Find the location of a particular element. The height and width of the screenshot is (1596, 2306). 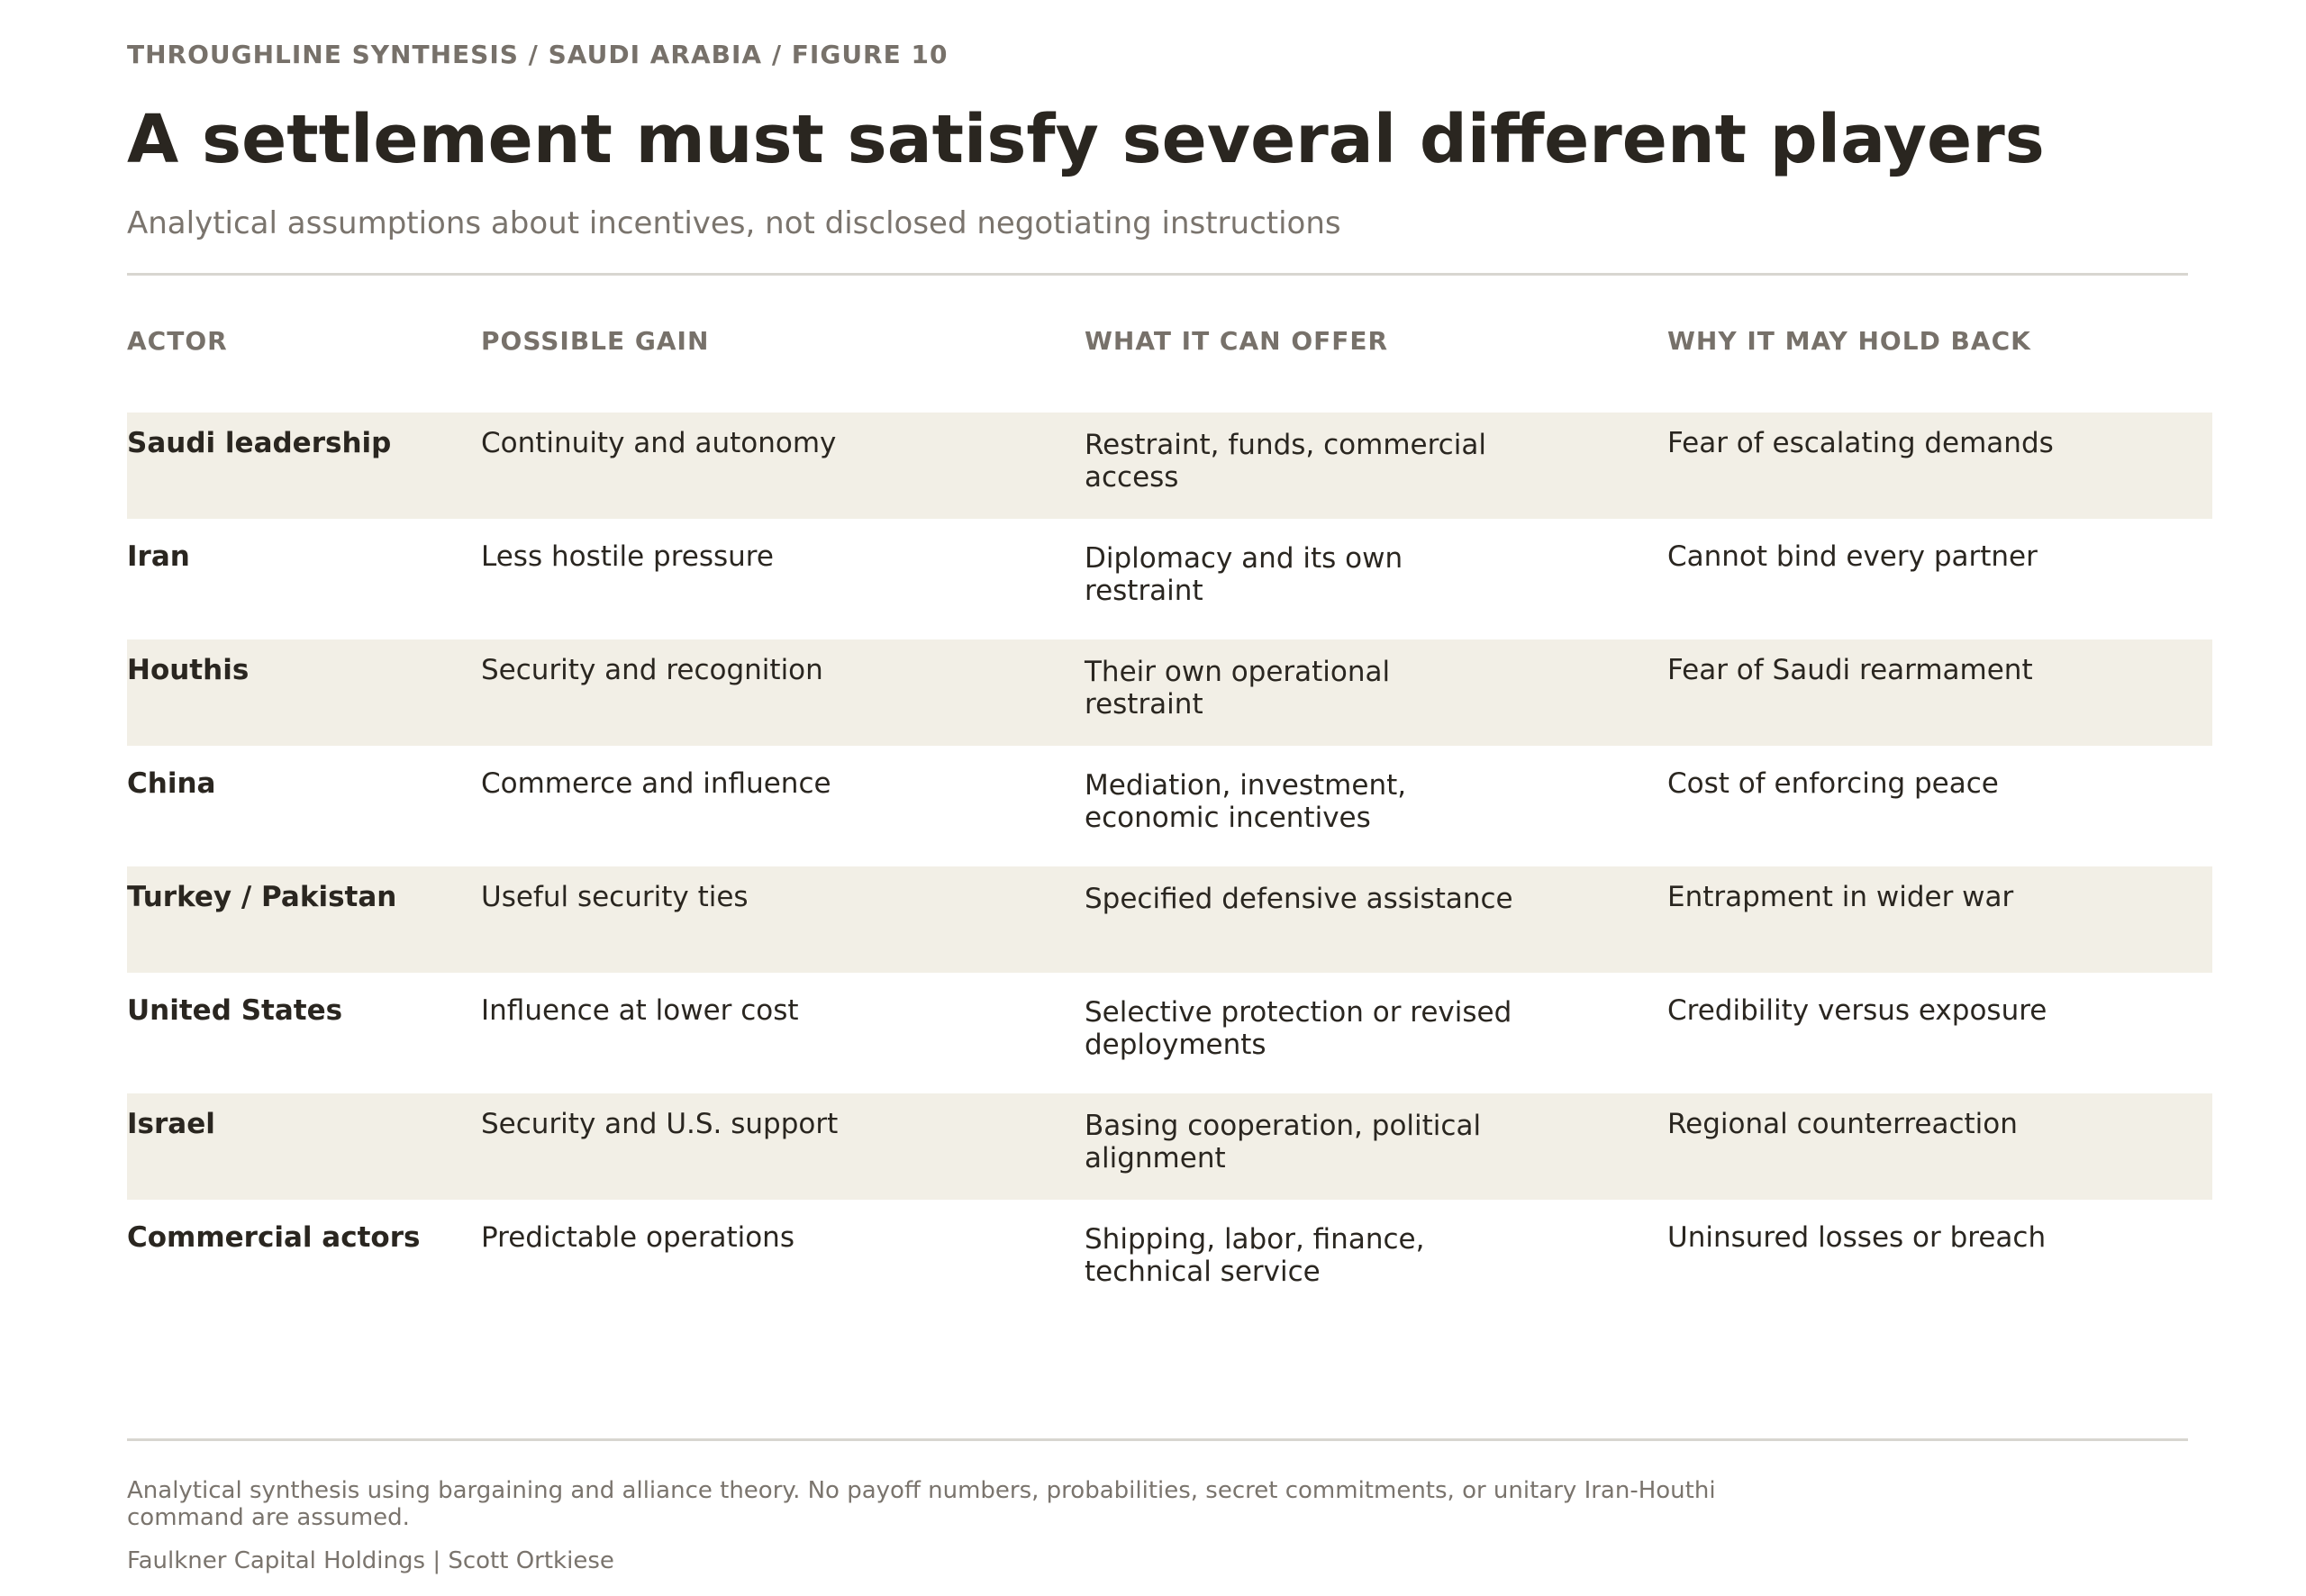

actor-cell: United States is located at coordinates (235, 1011).